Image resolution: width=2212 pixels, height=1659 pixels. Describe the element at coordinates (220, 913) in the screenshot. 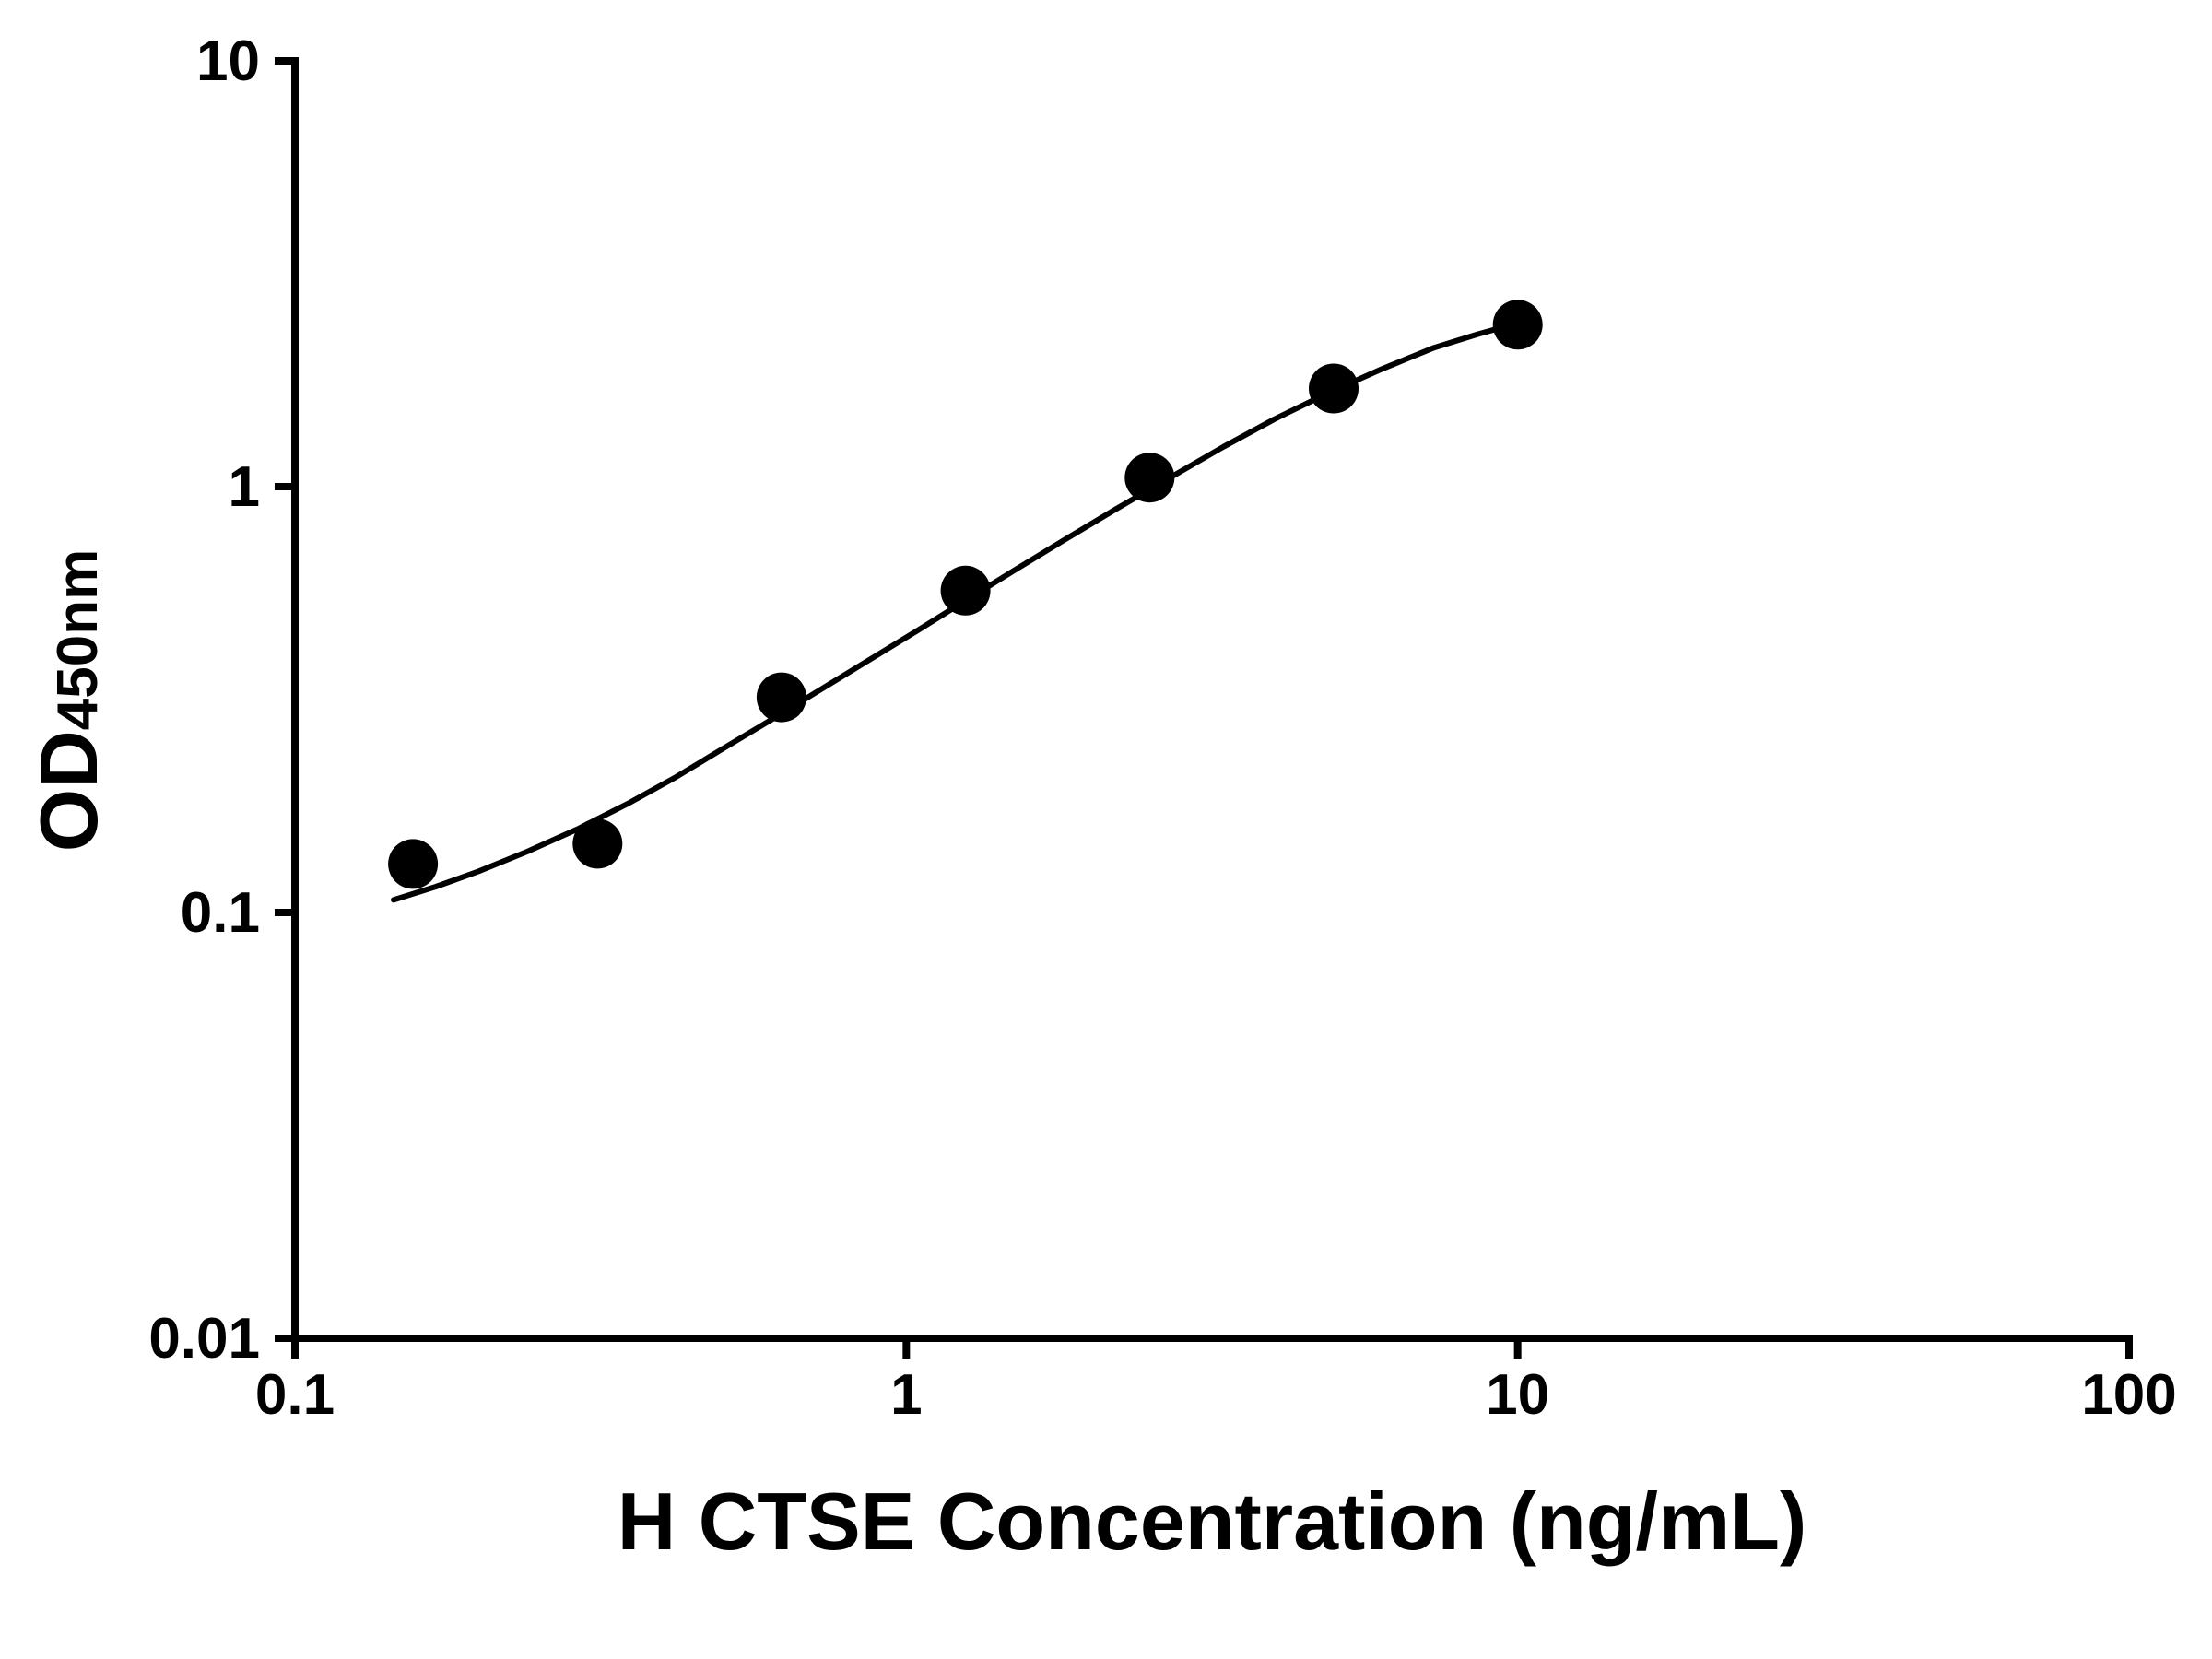

I see `y-tick-label: 0.1` at that location.